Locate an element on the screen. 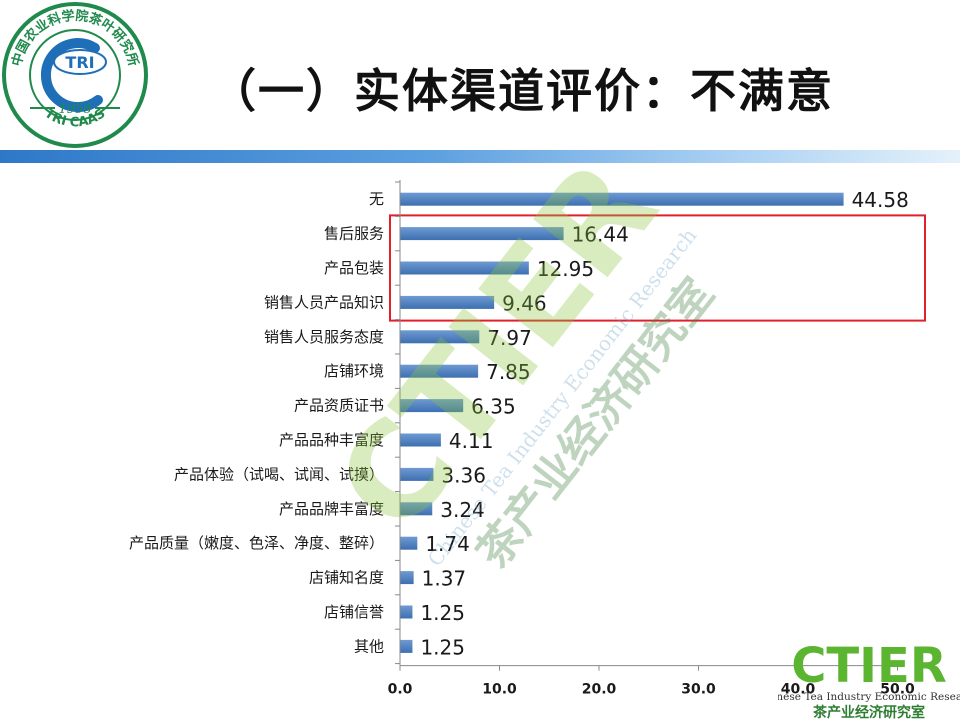 The height and width of the screenshot is (720, 960). value-label: 1.37 is located at coordinates (444, 579).